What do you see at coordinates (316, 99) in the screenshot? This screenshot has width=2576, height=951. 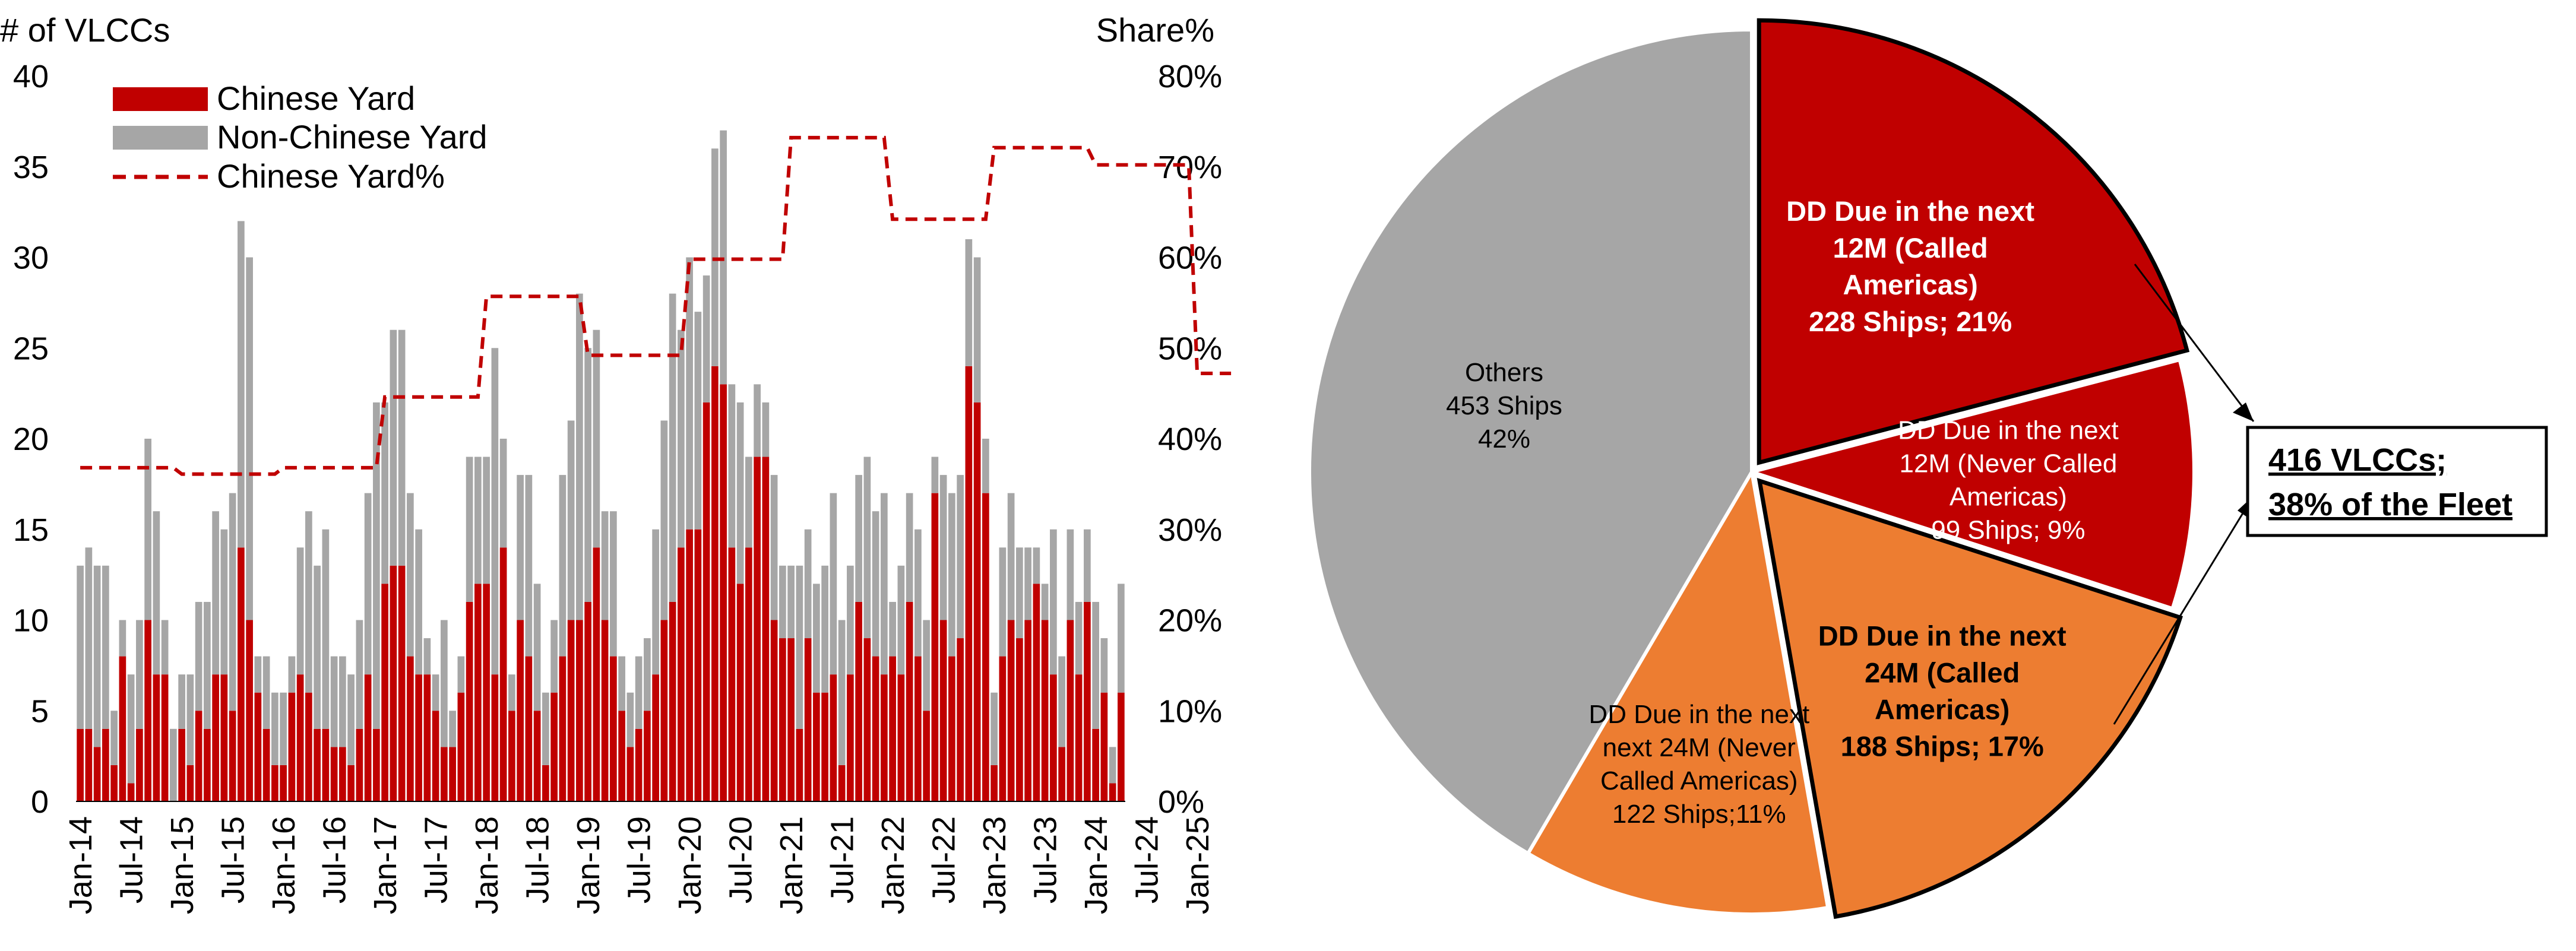 I see `legend-label-chinese-yard: Chinese Yard` at bounding box center [316, 99].